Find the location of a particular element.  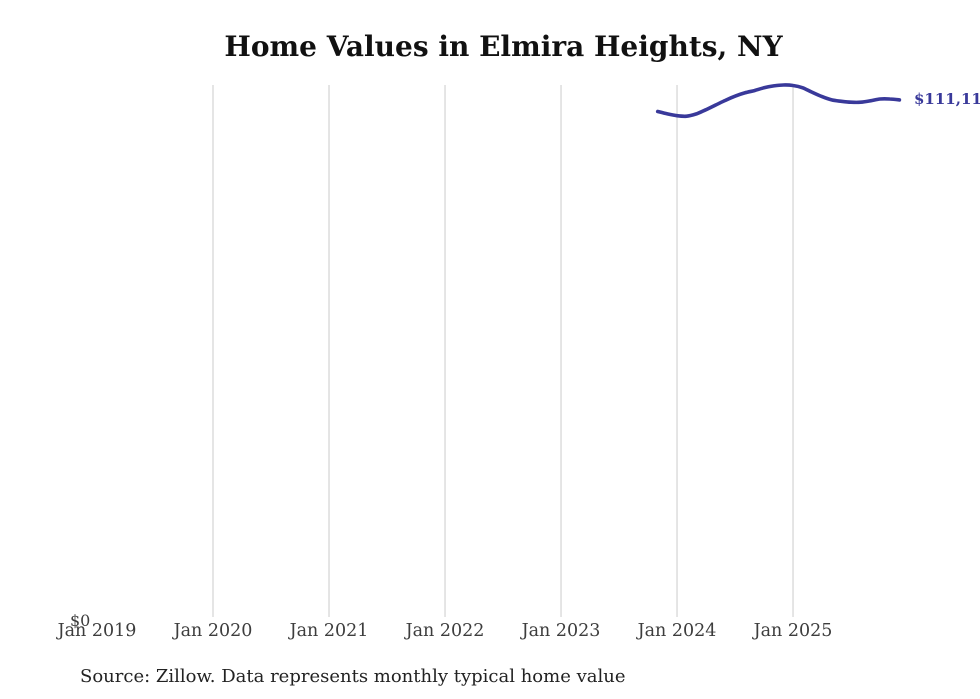

x-axis-tick-label: Jan 2019 is located at coordinates (97, 631).